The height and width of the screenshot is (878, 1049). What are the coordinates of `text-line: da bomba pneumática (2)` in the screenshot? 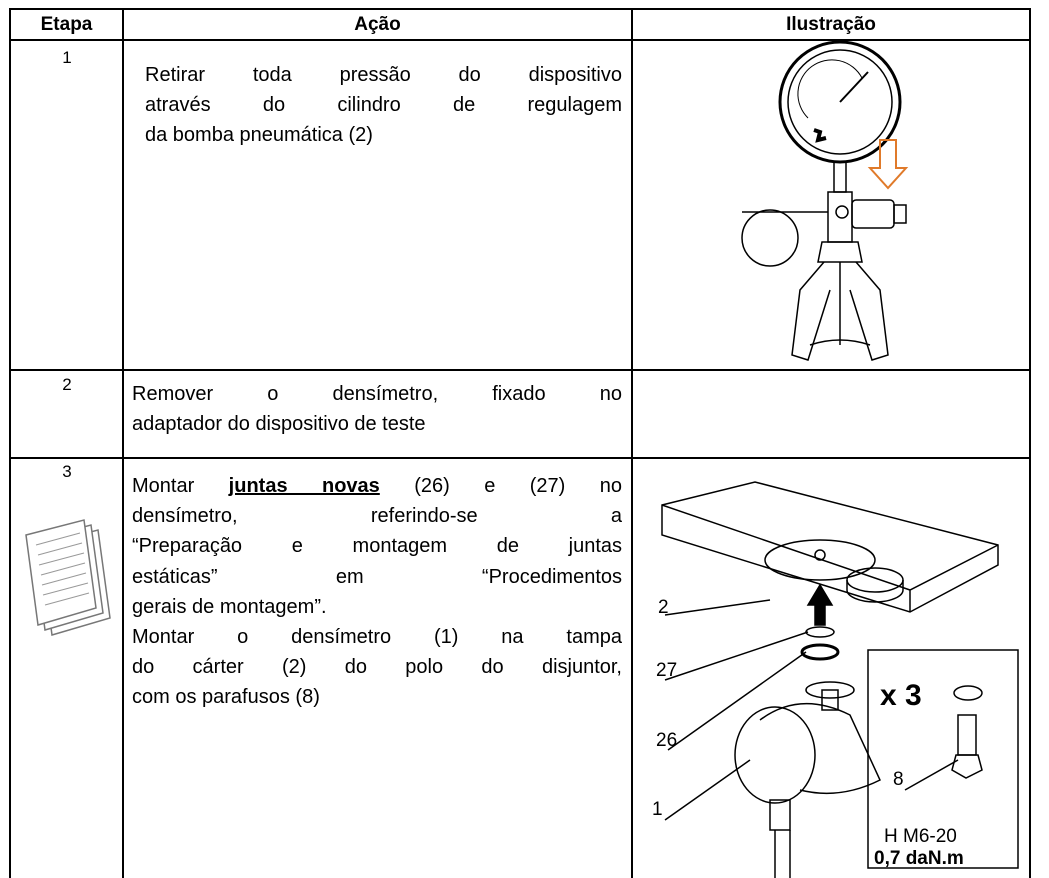 It's located at (259, 135).